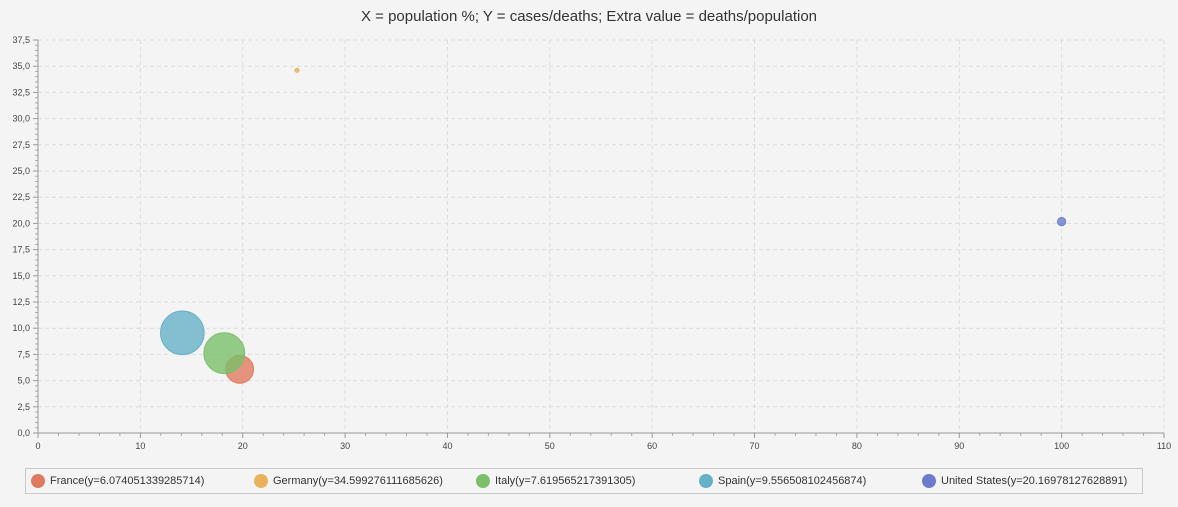 This screenshot has height=507, width=1178. I want to click on y-tick-label: 15,0, so click(21, 276).